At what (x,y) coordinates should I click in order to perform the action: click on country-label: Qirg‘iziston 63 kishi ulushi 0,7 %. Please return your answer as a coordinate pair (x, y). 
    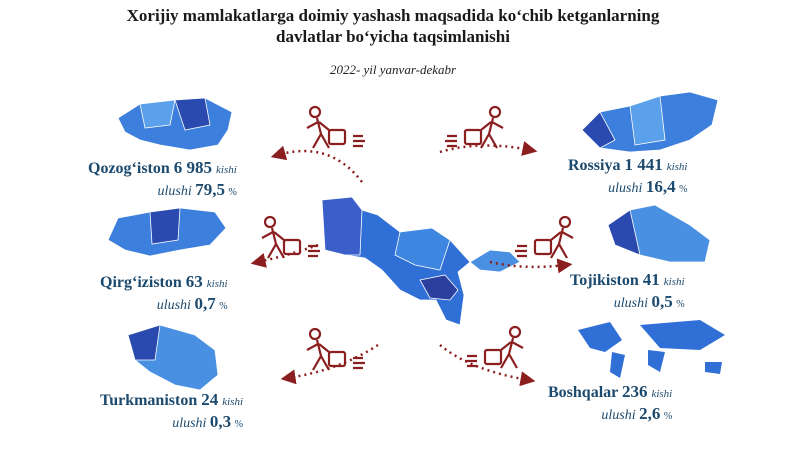
    Looking at the image, I should click on (164, 293).